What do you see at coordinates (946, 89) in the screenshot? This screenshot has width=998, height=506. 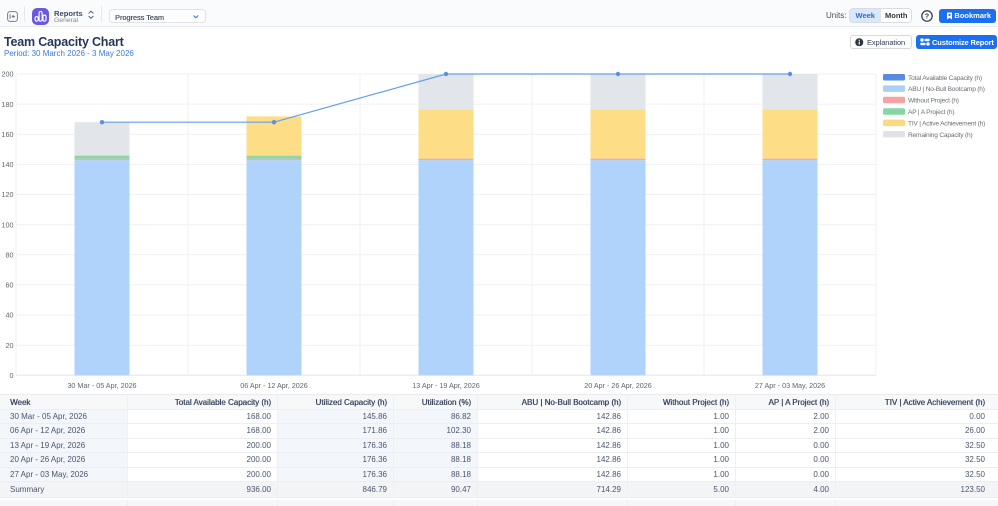 I see `svg-text: ABU | No-Bull Bootcamp (h)` at bounding box center [946, 89].